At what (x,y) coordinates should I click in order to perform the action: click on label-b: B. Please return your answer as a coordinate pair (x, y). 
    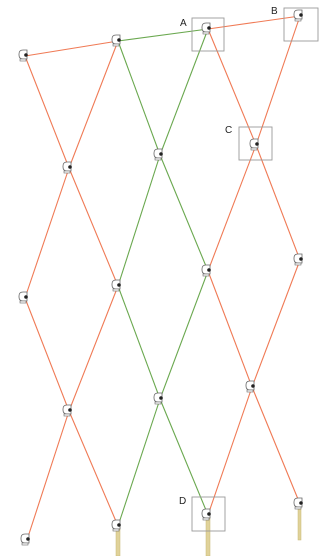
    Looking at the image, I should click on (274, 11).